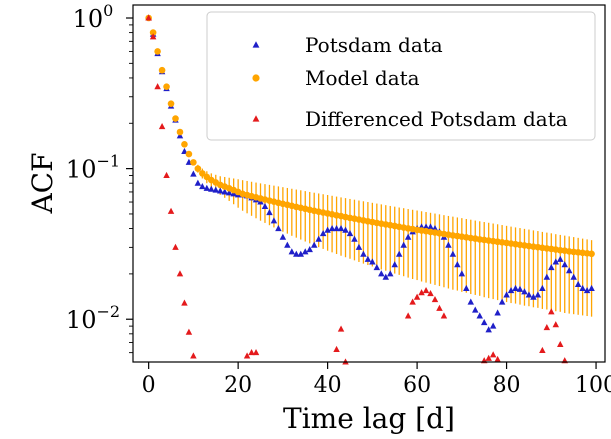 The height and width of the screenshot is (439, 611). Describe the element at coordinates (374, 45) in the screenshot. I see `legend-label-potsdam: Potsdam data` at that location.